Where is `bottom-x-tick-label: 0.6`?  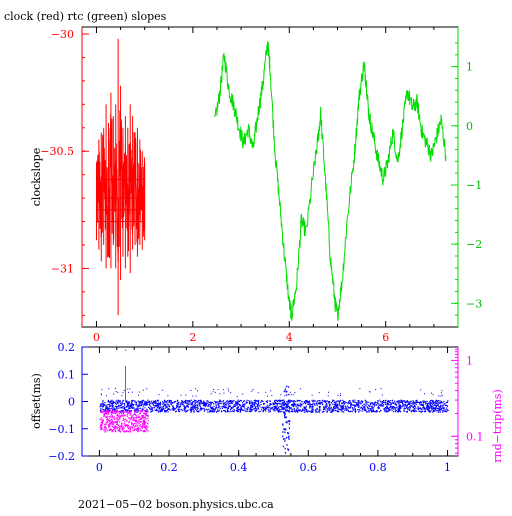
bottom-x-tick-label: 0.6 is located at coordinates (309, 467).